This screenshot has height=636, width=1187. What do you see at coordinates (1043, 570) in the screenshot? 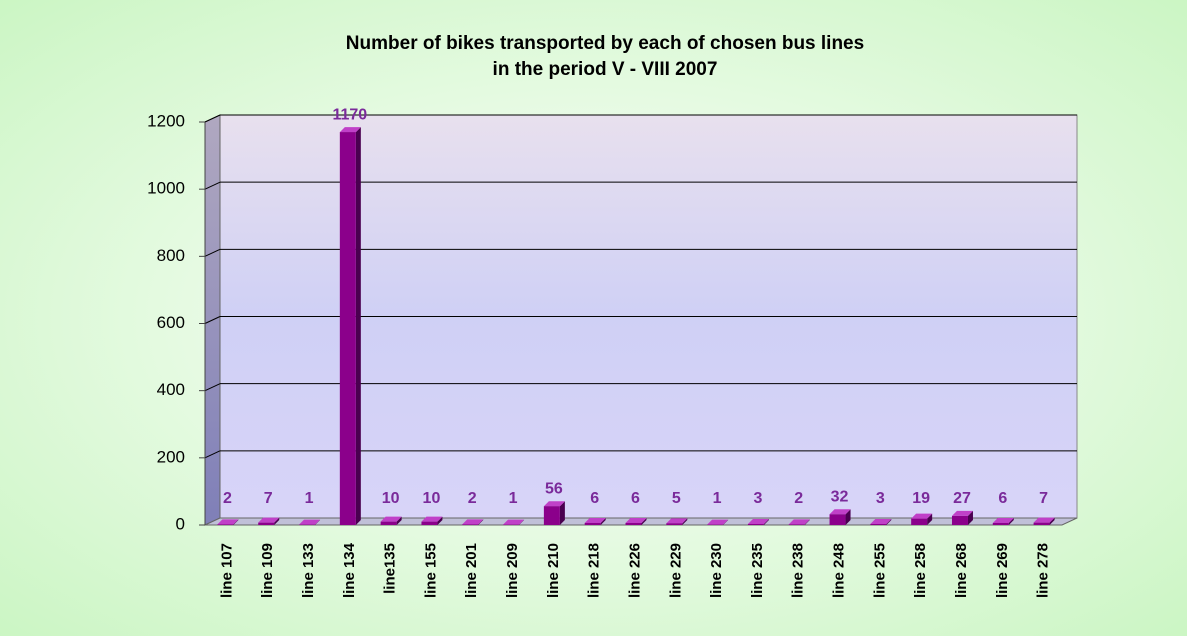
I see `x-tick-label: line 278` at bounding box center [1043, 570].